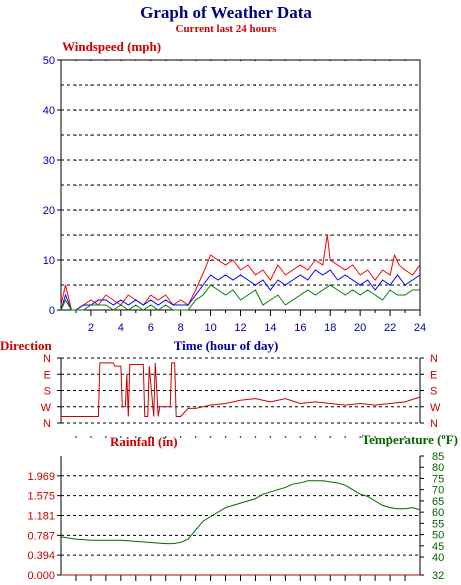 The image size is (461, 585). Describe the element at coordinates (121, 328) in the screenshot. I see `wind-x-tick-label: 4` at that location.